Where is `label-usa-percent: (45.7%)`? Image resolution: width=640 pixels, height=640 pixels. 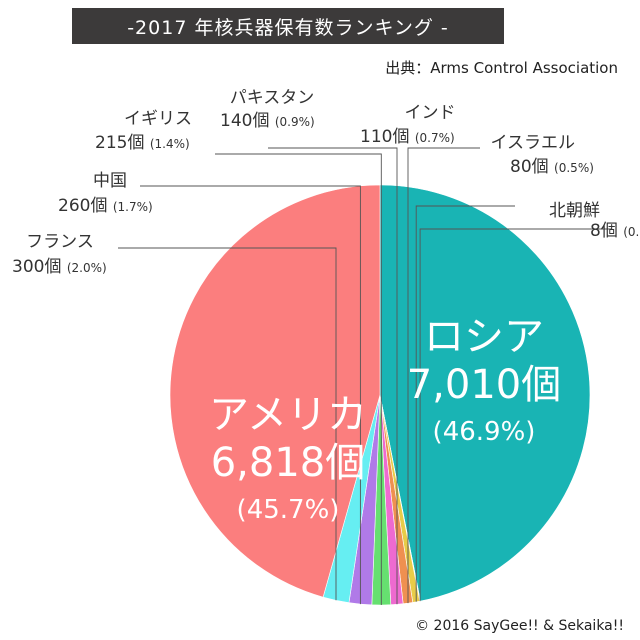
label-usa-percent: (45.7%) is located at coordinates (288, 510).